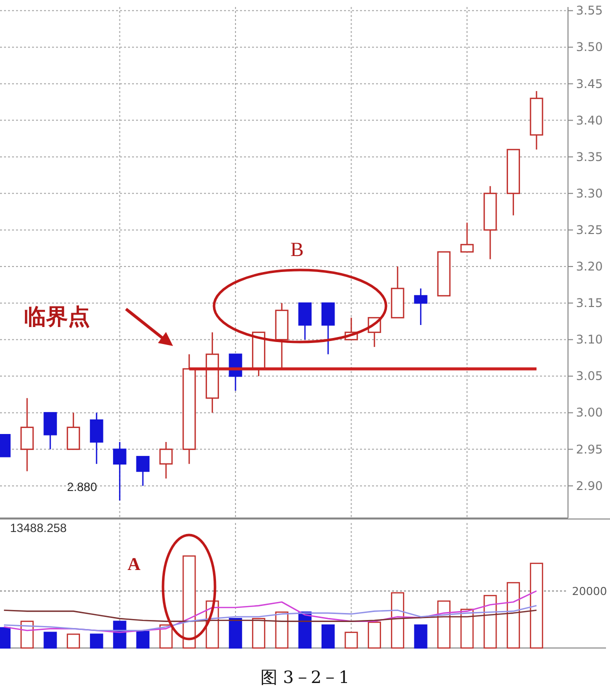  Describe the element at coordinates (134, 564) in the screenshot. I see `annotation: A` at that location.